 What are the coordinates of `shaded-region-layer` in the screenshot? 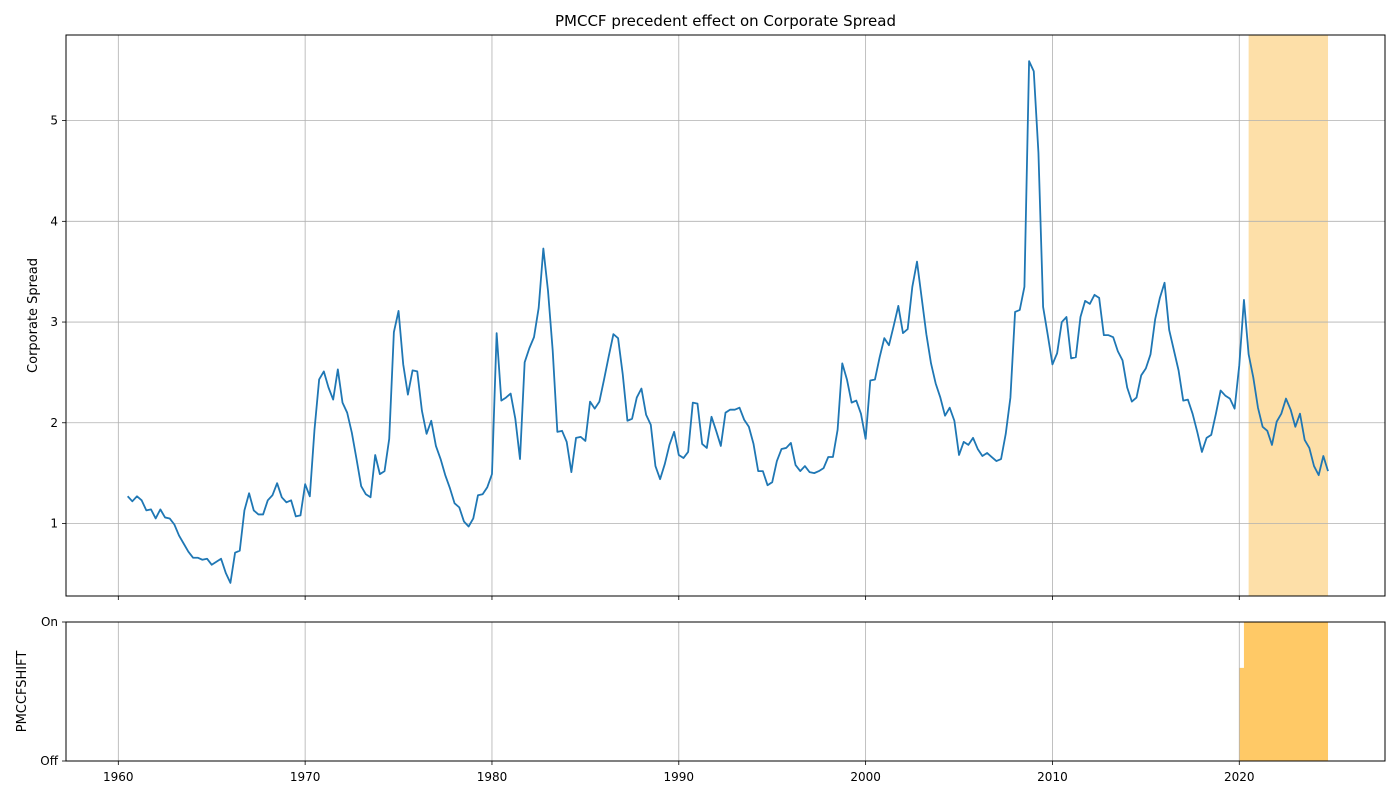 It's located at (1288, 315).